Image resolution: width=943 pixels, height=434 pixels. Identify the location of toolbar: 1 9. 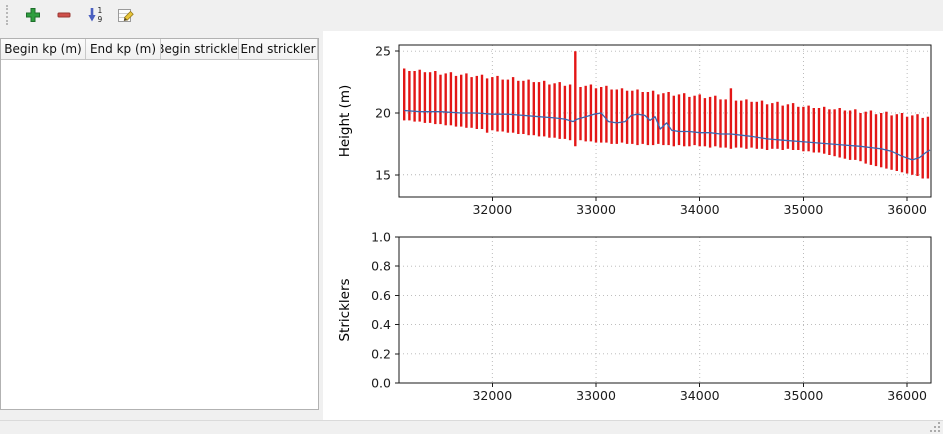
(471, 15).